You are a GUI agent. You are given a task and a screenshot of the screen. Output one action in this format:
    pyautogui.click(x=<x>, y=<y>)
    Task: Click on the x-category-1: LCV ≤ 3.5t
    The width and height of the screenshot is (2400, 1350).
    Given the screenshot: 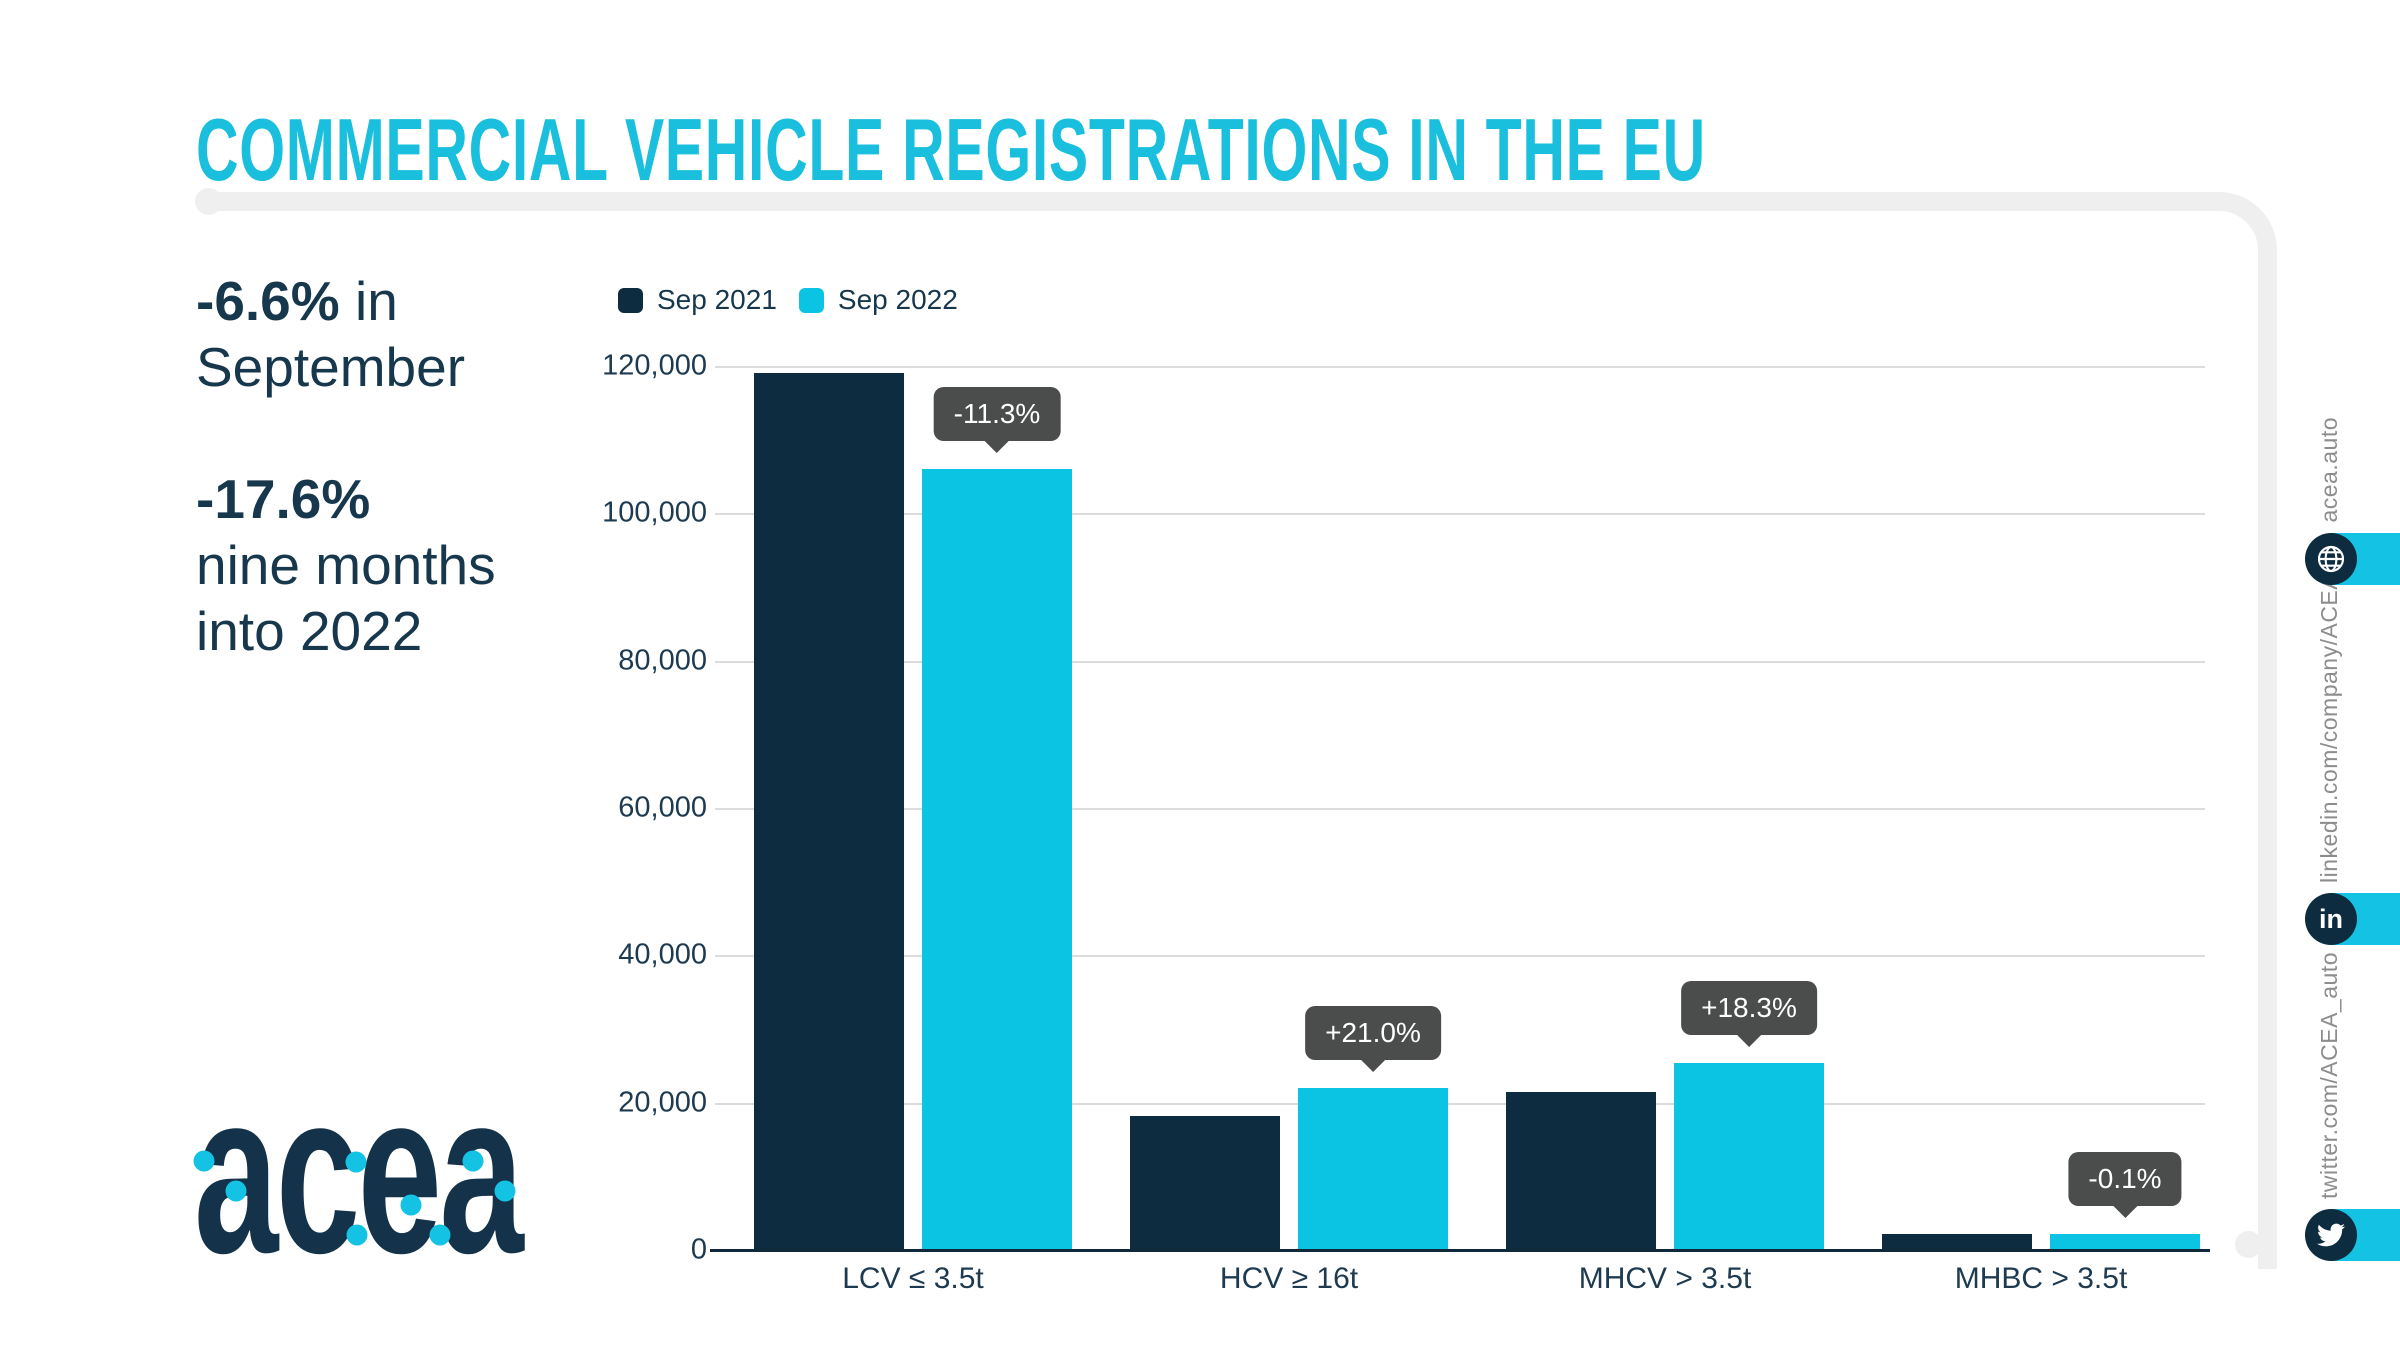 What is the action you would take?
    pyautogui.click(x=913, y=1278)
    